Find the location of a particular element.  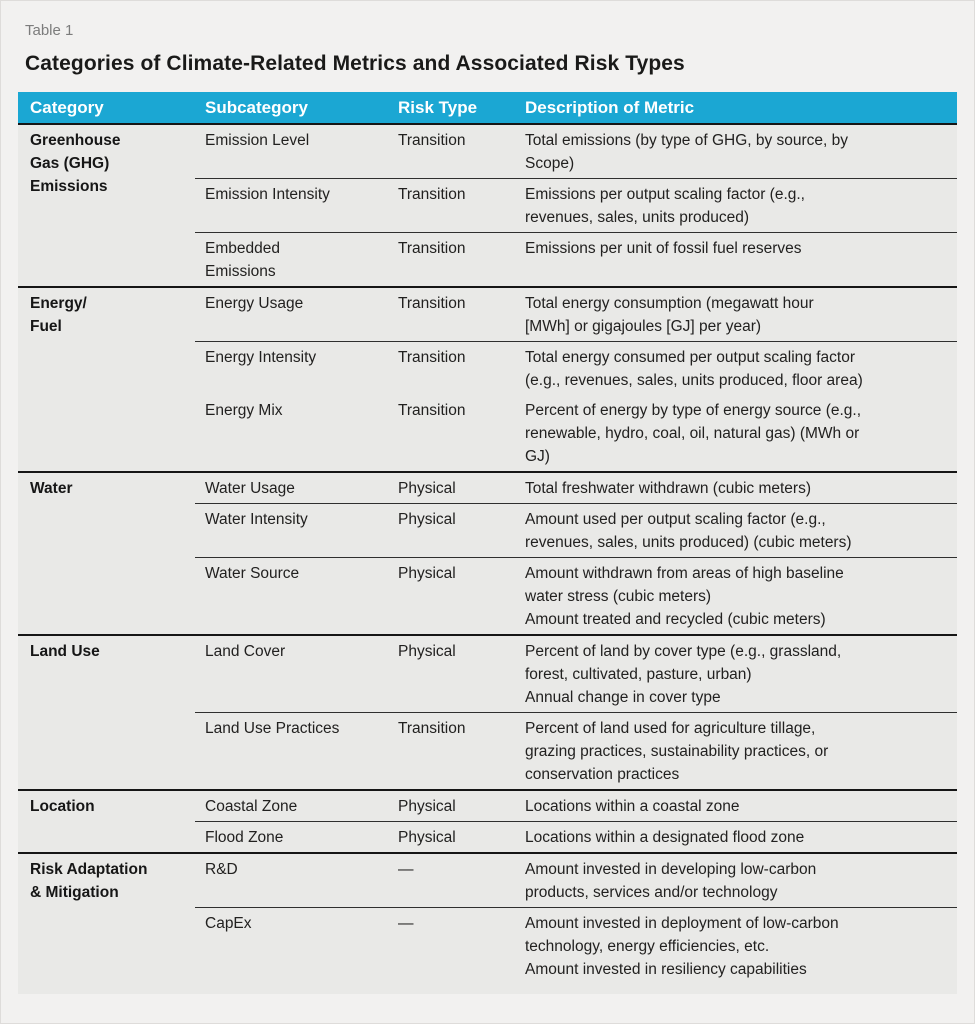

subcategory-cell: Energy Intensity is located at coordinates (261, 357).